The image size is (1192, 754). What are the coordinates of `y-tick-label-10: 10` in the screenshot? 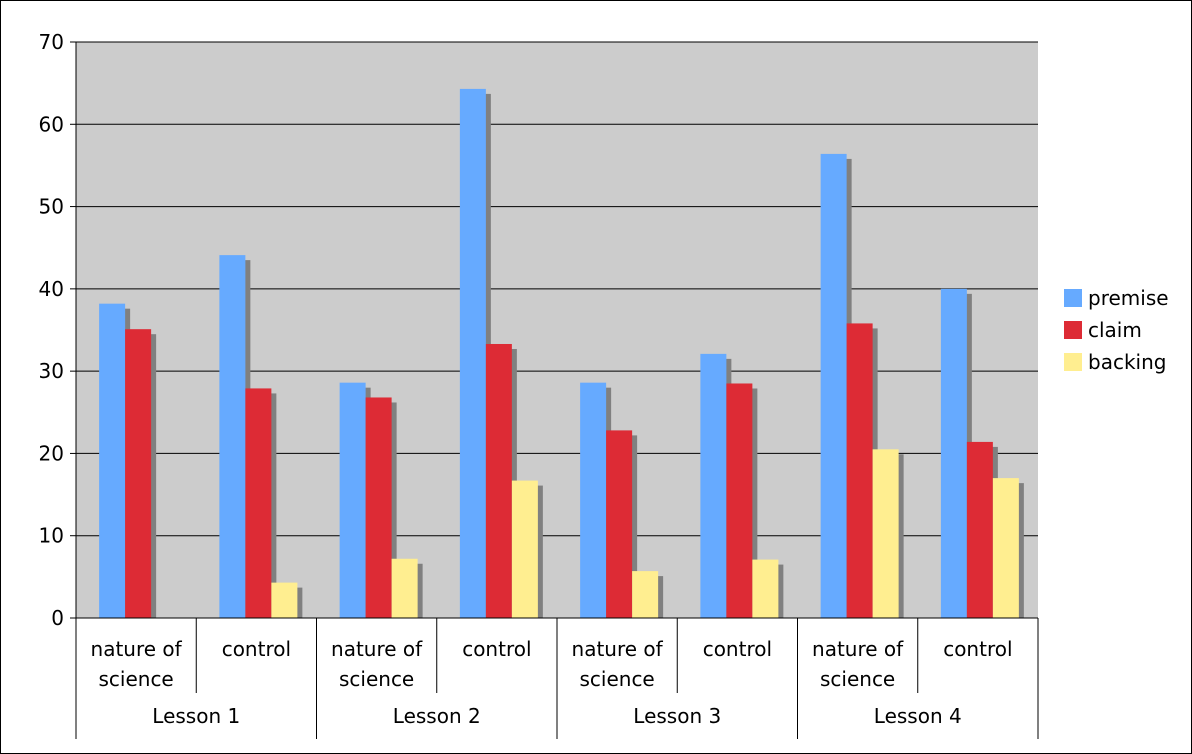 It's located at (51, 536).